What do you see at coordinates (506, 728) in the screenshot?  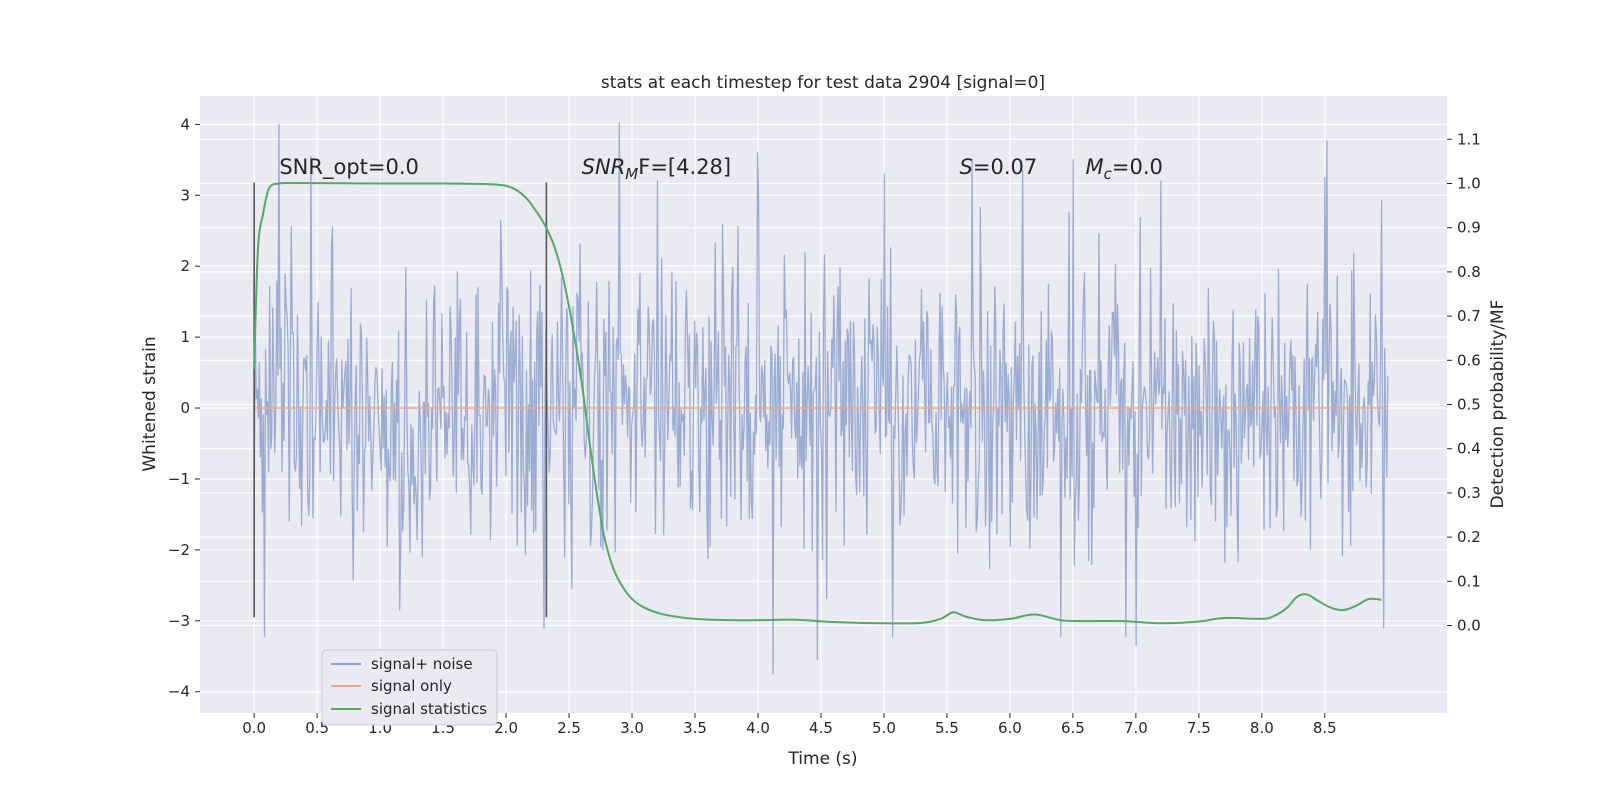 I see `x-tick-label: 2.0` at bounding box center [506, 728].